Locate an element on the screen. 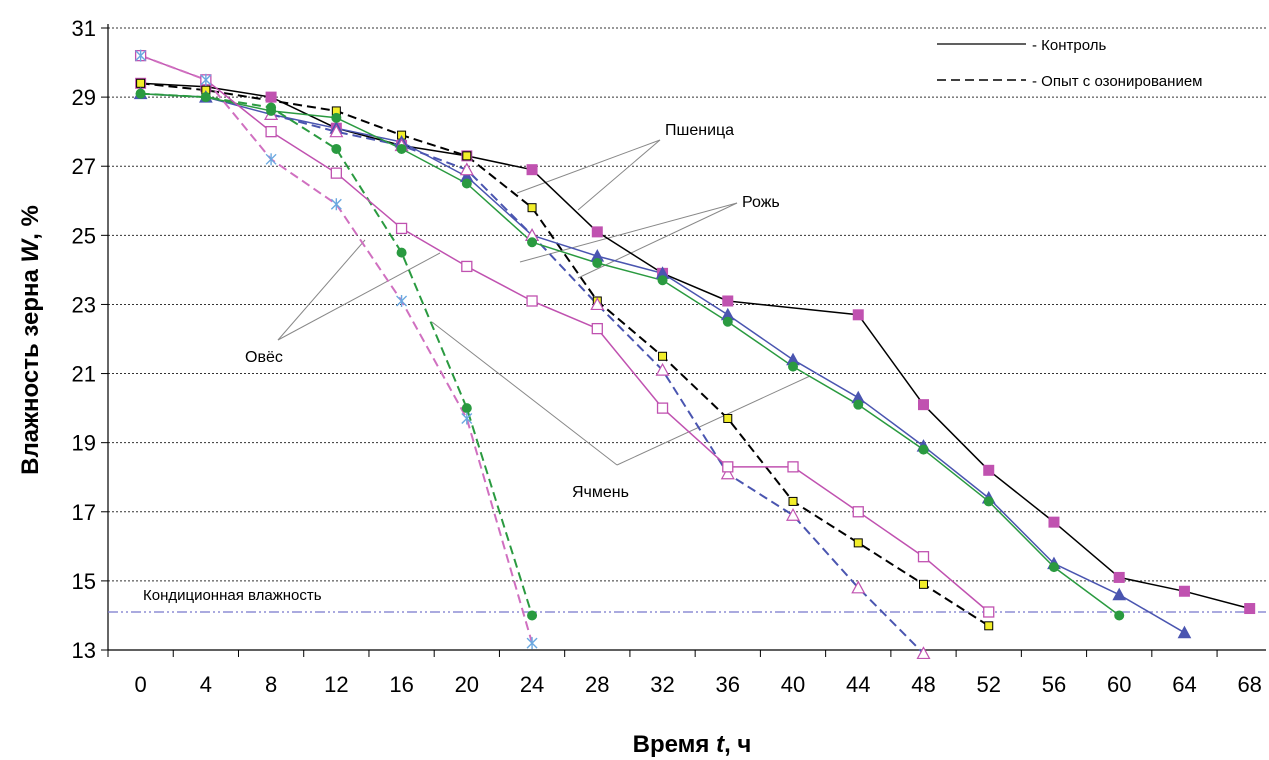 The height and width of the screenshot is (760, 1269). x-tick-label-40: 40 is located at coordinates (793, 684).